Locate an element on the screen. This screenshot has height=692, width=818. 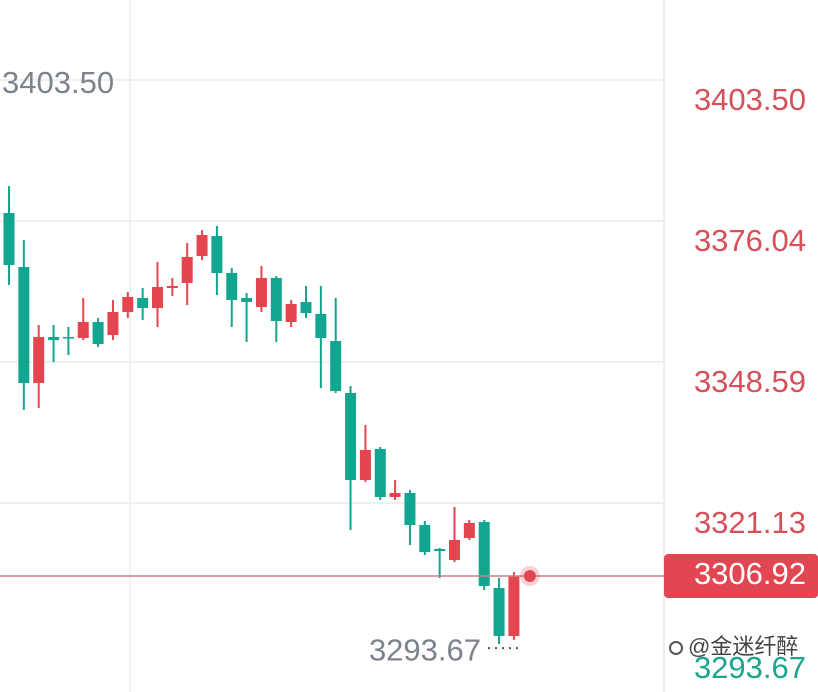
y-tick-label: 3376.04 is located at coordinates (750, 240).